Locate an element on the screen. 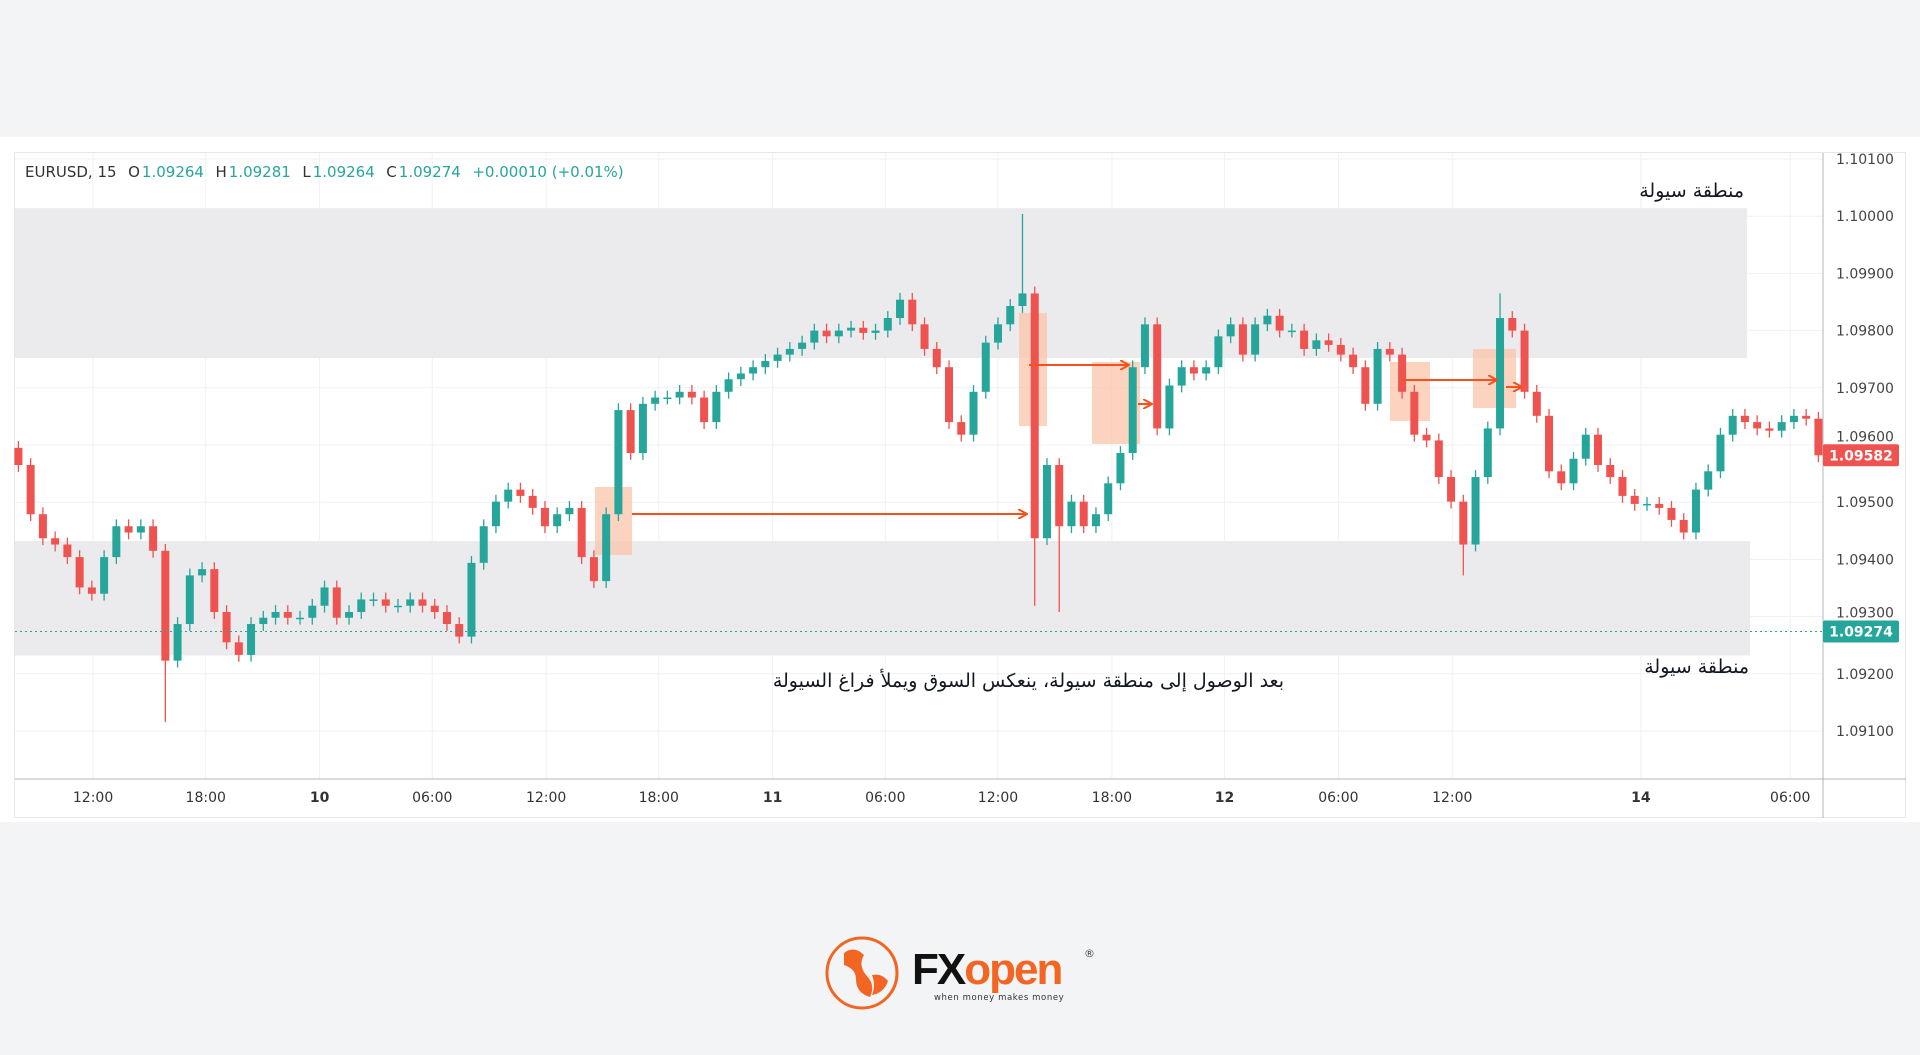 This screenshot has width=1920, height=1055. price-tick-label: 1.09700 is located at coordinates (1865, 389).